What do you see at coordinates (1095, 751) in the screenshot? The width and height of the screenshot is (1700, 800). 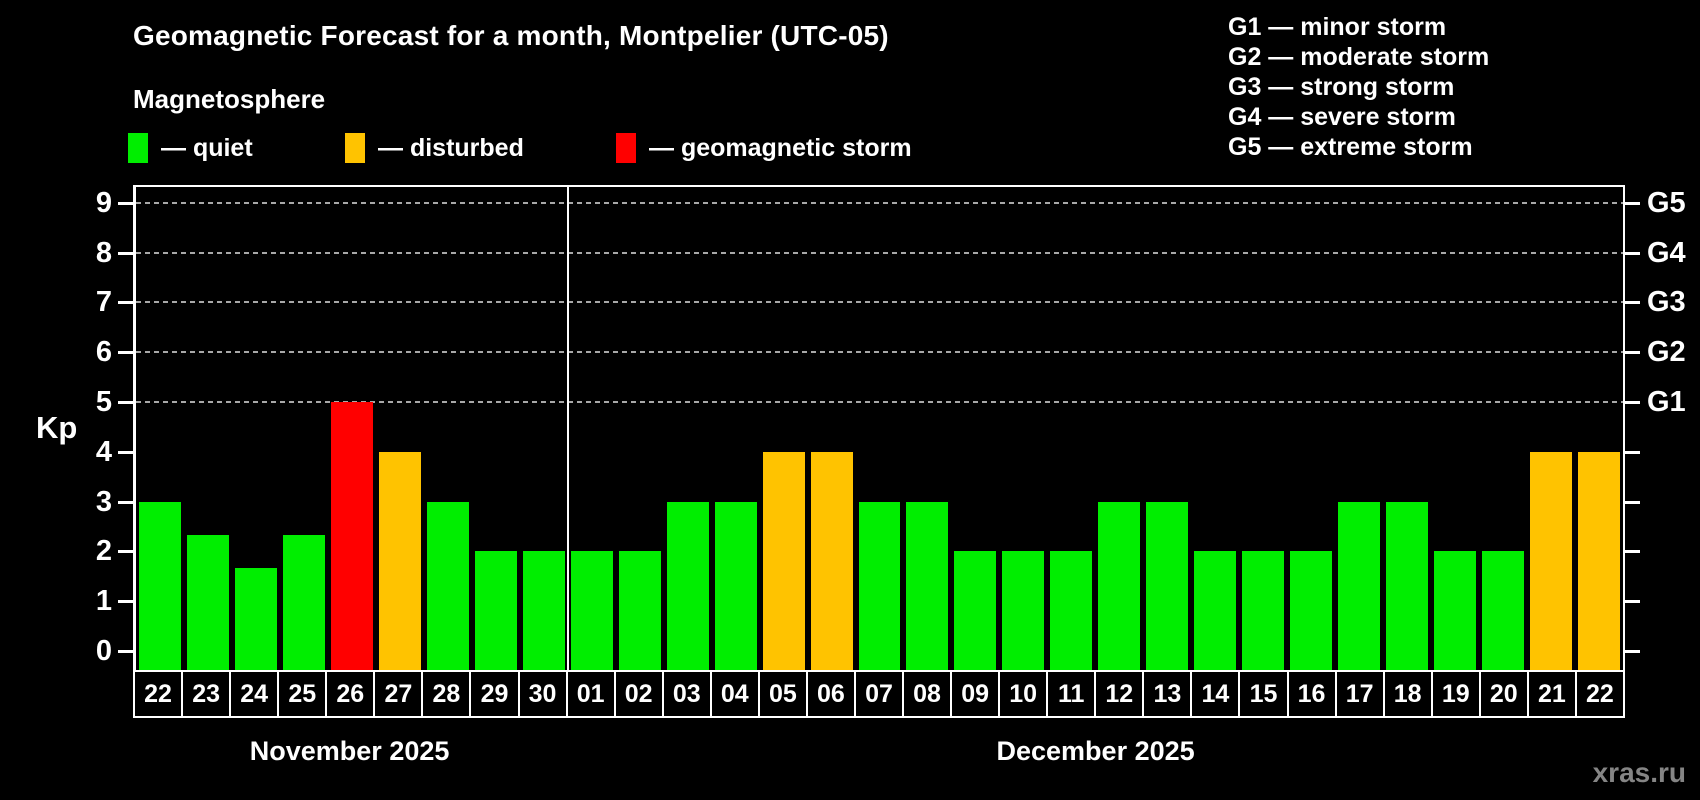 I see `month-label: December 2025` at bounding box center [1095, 751].